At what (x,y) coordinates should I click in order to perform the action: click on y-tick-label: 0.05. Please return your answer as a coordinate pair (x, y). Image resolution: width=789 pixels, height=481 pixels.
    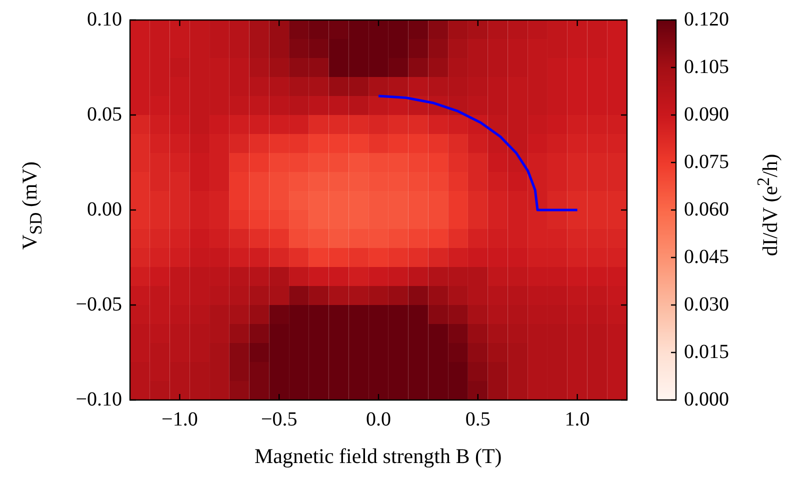
    Looking at the image, I should click on (104, 114).